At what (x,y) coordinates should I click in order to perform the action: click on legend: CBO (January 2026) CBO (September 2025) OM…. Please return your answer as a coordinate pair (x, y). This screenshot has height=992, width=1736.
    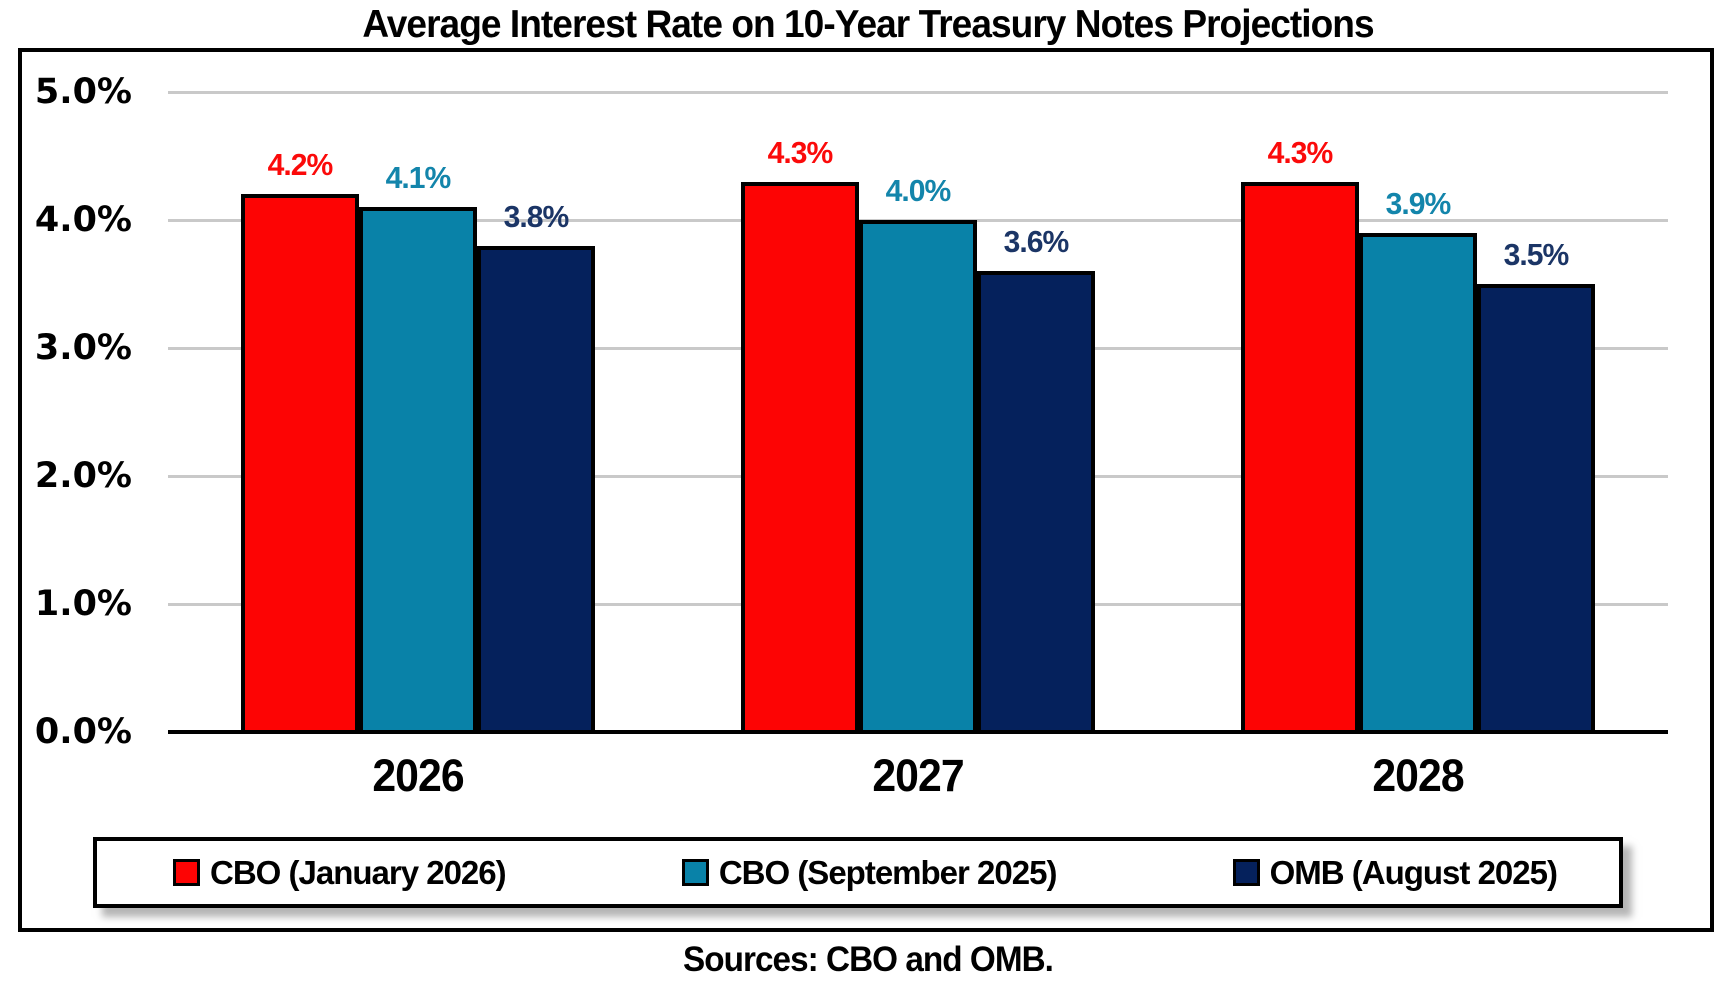
    Looking at the image, I should click on (858, 872).